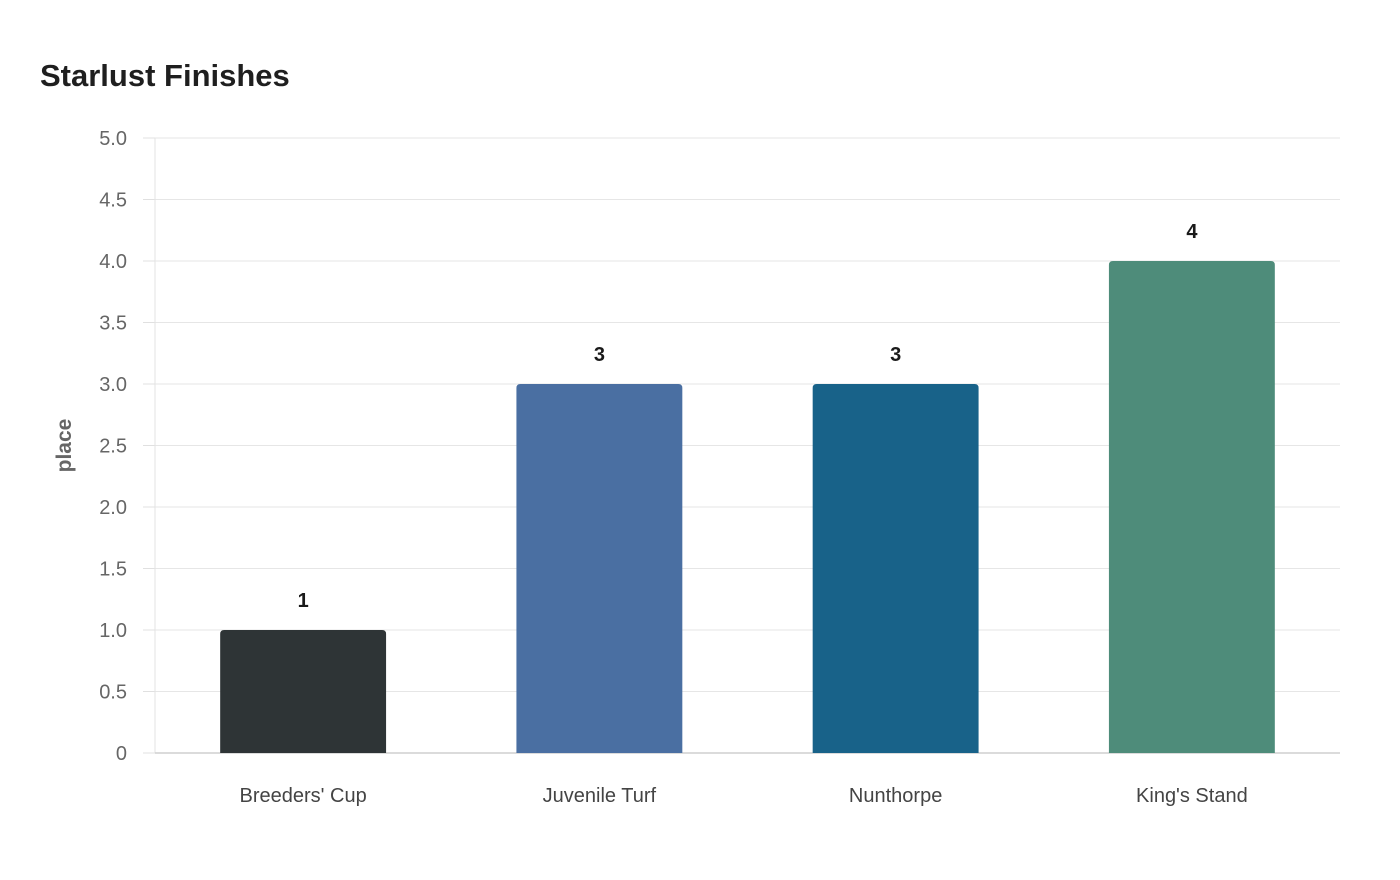 The image size is (1400, 880). What do you see at coordinates (113, 324) in the screenshot?
I see `y-tick-label: 3.5` at bounding box center [113, 324].